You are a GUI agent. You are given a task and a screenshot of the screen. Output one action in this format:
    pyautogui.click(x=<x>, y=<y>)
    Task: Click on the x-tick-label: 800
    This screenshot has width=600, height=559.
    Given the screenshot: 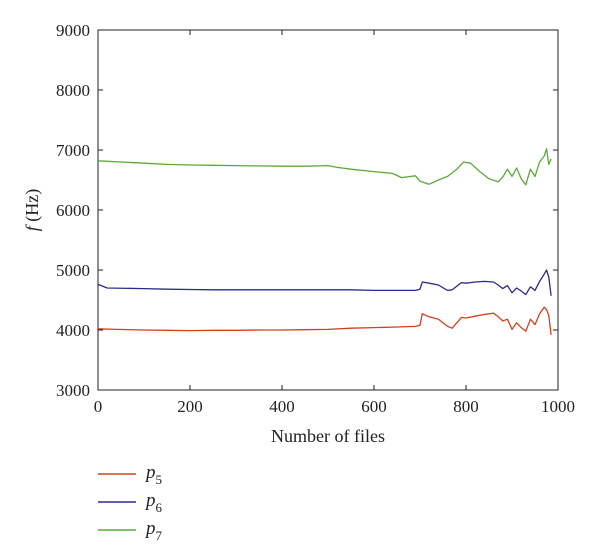 What is the action you would take?
    pyautogui.click(x=466, y=406)
    